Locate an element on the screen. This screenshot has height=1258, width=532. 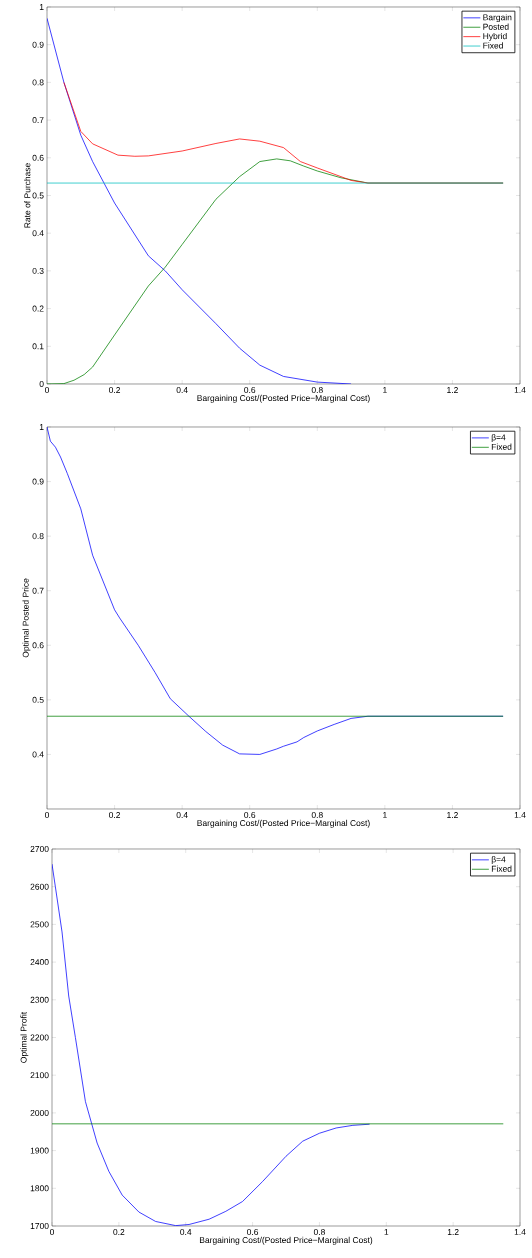
y-tick-label: 2700 is located at coordinates (39, 849).